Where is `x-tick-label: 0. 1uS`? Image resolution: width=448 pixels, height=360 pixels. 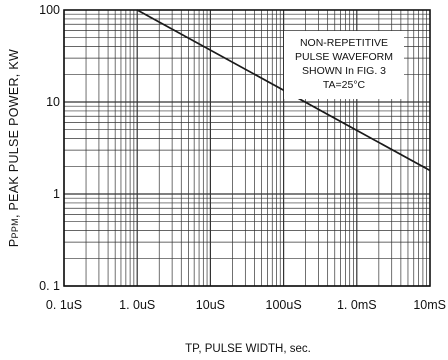 x-tick-label: 0. 1uS is located at coordinates (64, 305).